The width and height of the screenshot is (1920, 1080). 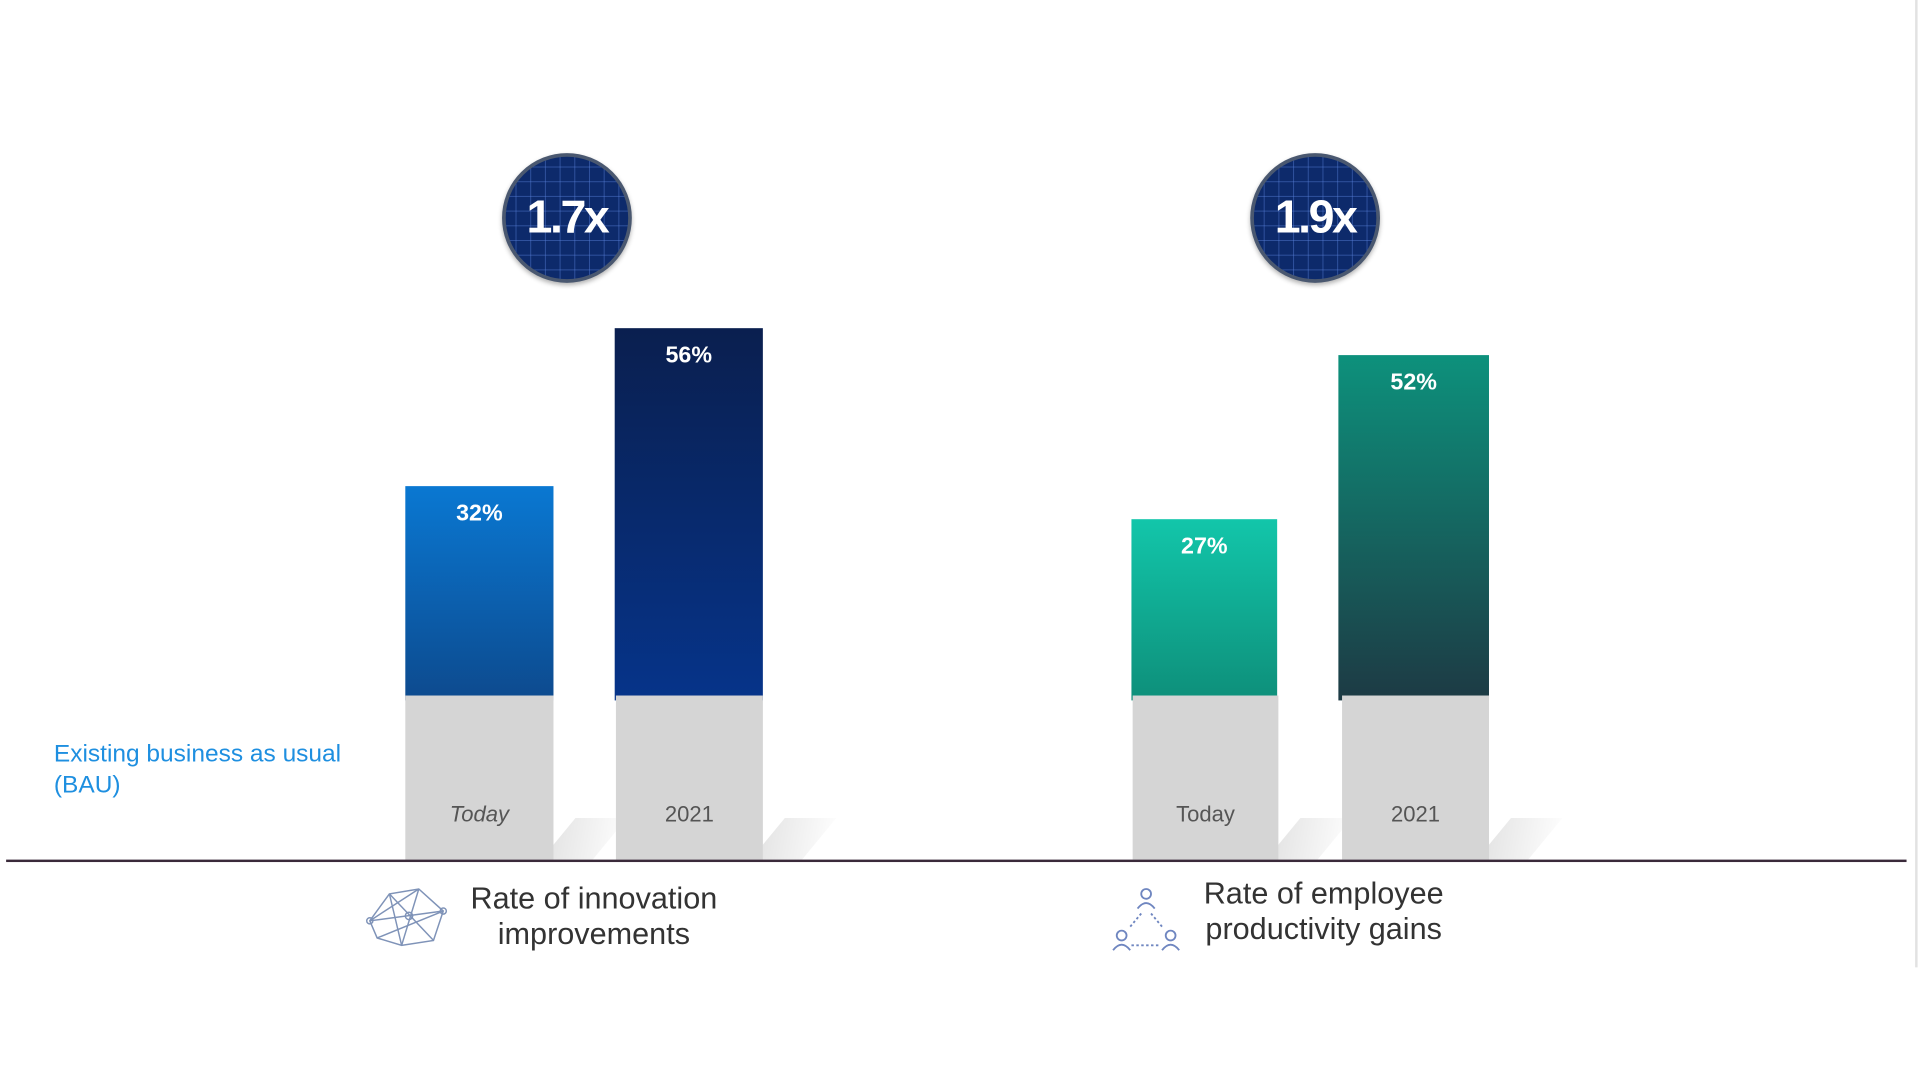 I want to click on bar-innovation-today: 32%, so click(x=479, y=593).